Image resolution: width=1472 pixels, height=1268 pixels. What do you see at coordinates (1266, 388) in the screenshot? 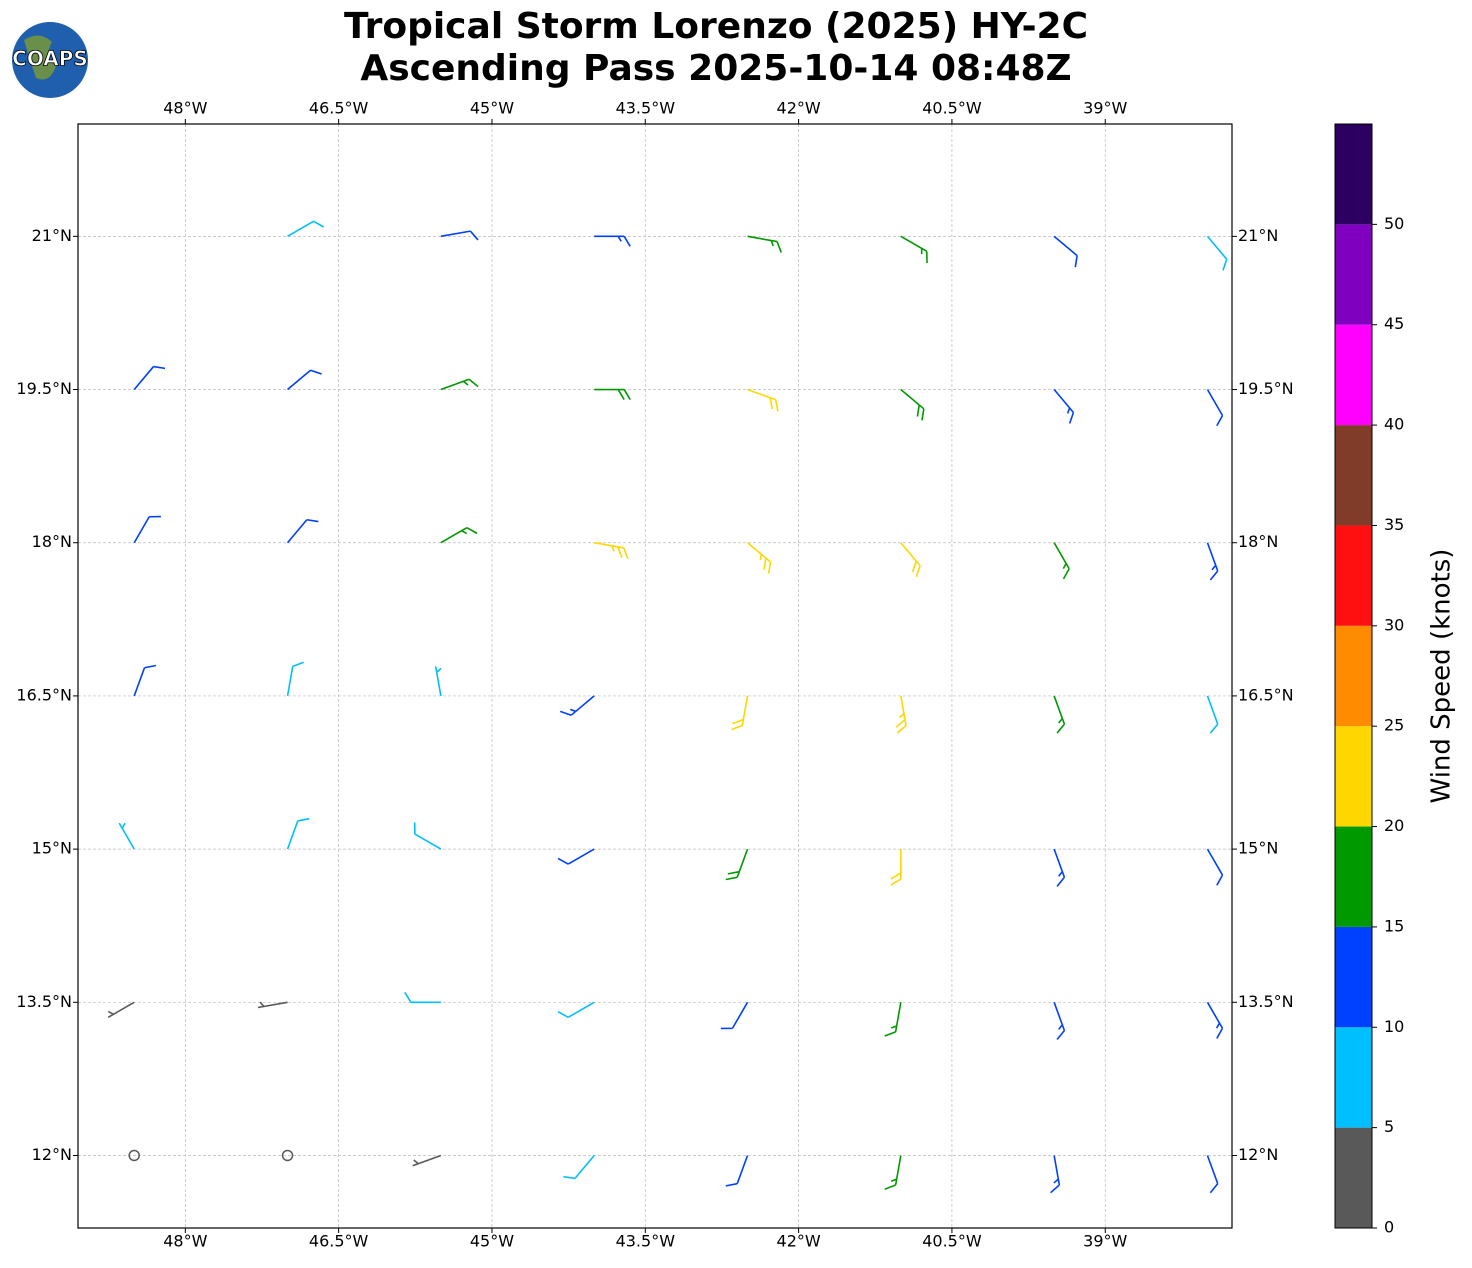
I see `y-tick-label: 19.5°N` at bounding box center [1266, 388].